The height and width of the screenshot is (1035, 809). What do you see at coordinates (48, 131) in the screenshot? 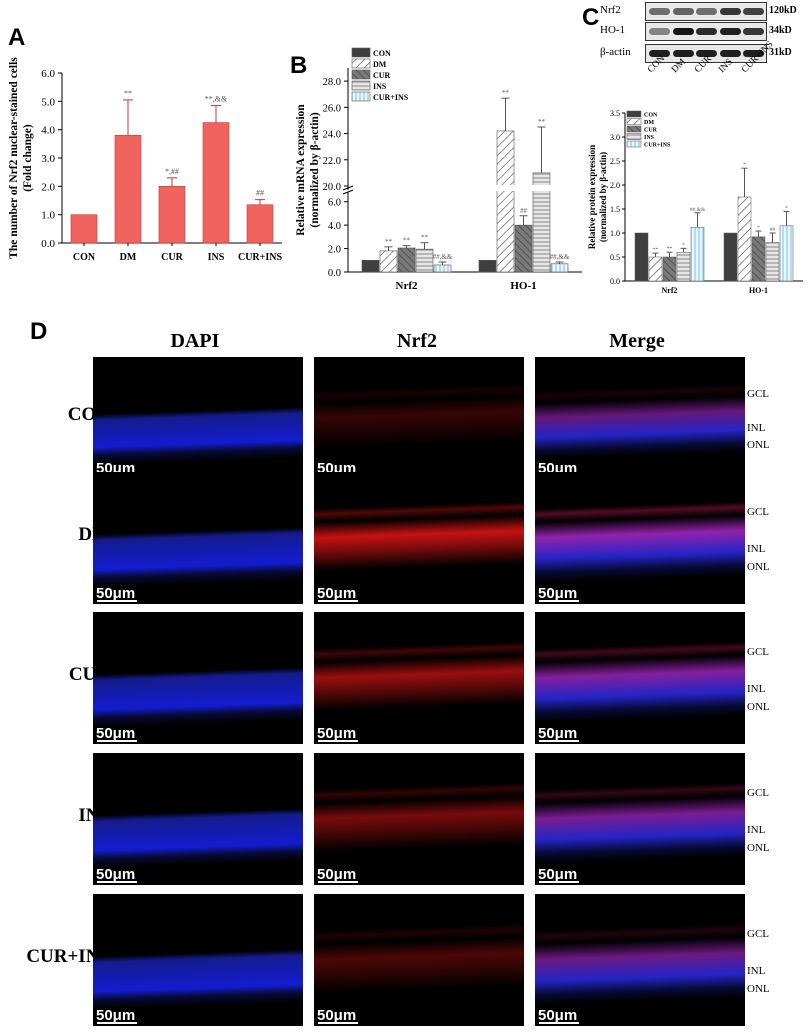
I see `y-tick-label: 4.0` at bounding box center [48, 131].